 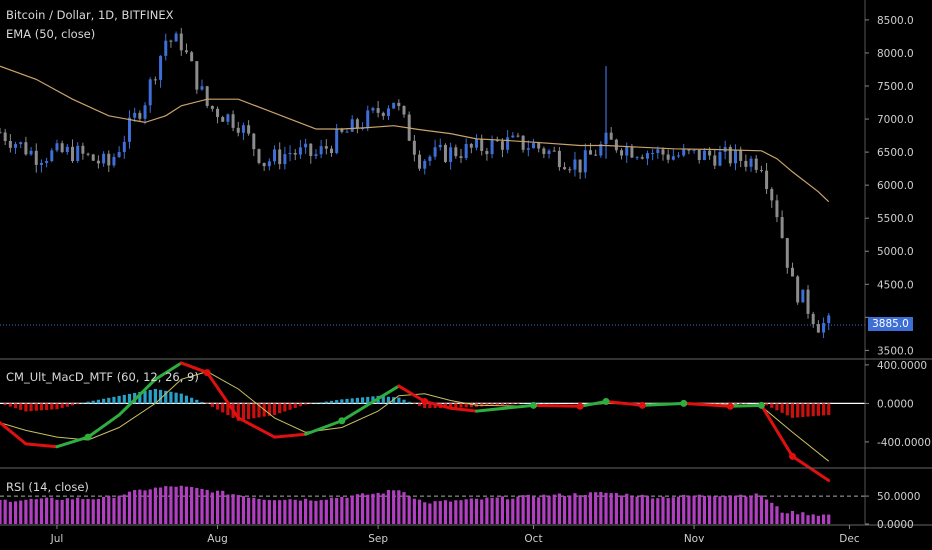 I want to click on price-tick-label: 5500.0, so click(x=895, y=219).